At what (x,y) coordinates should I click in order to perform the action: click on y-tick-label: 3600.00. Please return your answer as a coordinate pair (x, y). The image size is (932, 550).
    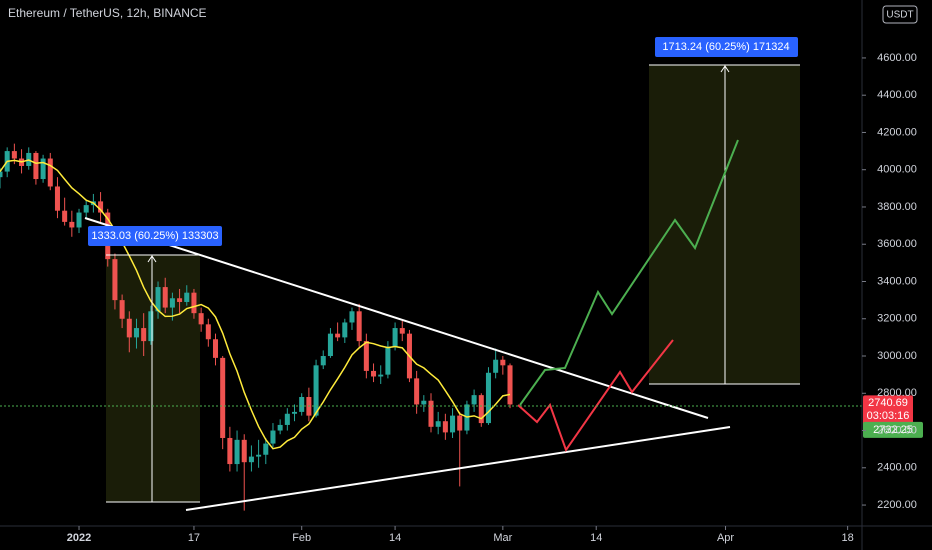
    Looking at the image, I should click on (897, 244).